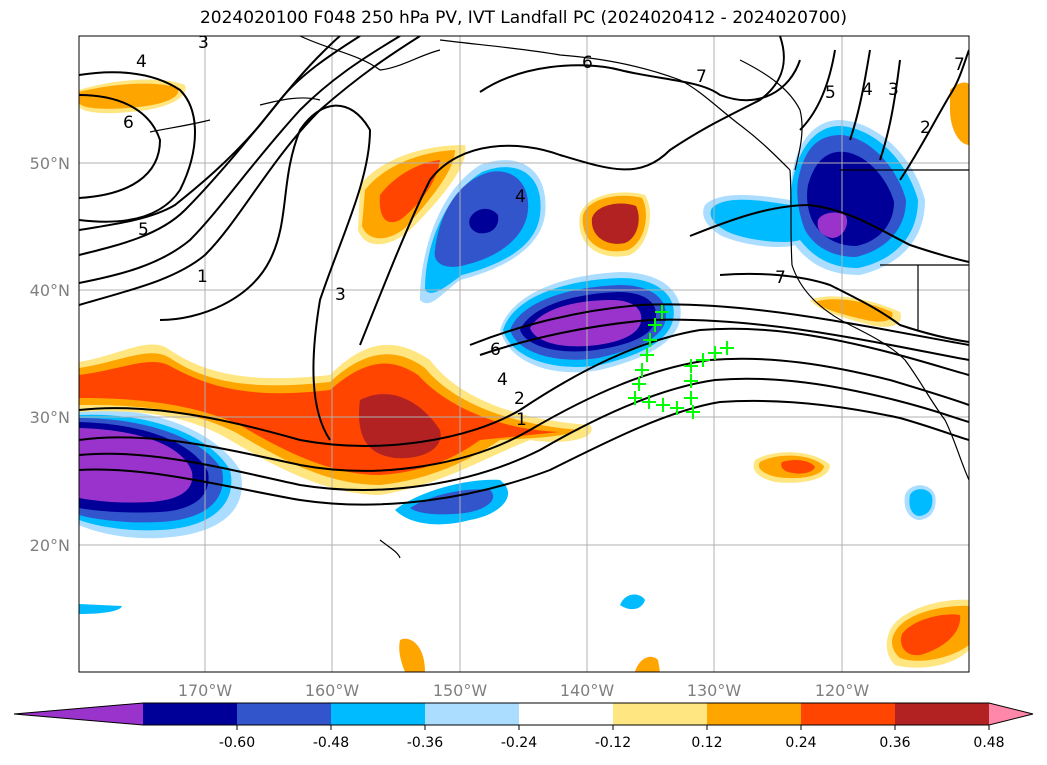 The width and height of the screenshot is (1047, 765). What do you see at coordinates (714, 690) in the screenshot?
I see `lon-label: 130°W` at bounding box center [714, 690].